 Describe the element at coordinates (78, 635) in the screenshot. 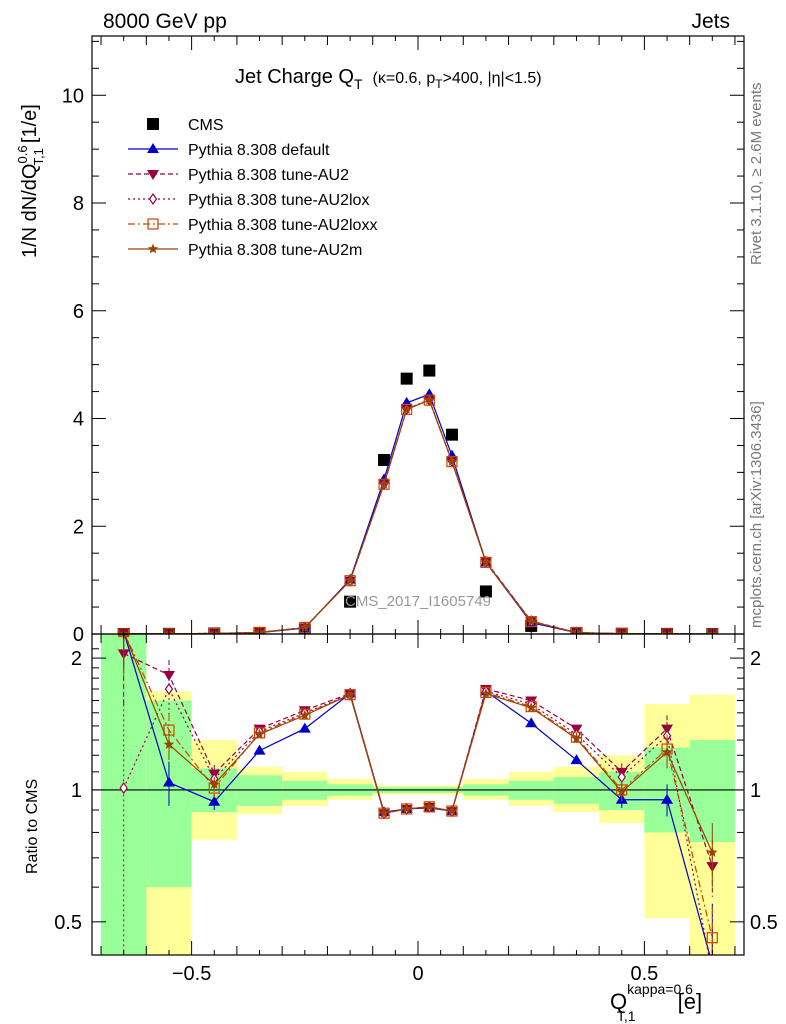

I see `main-y-tick-label: 0` at that location.